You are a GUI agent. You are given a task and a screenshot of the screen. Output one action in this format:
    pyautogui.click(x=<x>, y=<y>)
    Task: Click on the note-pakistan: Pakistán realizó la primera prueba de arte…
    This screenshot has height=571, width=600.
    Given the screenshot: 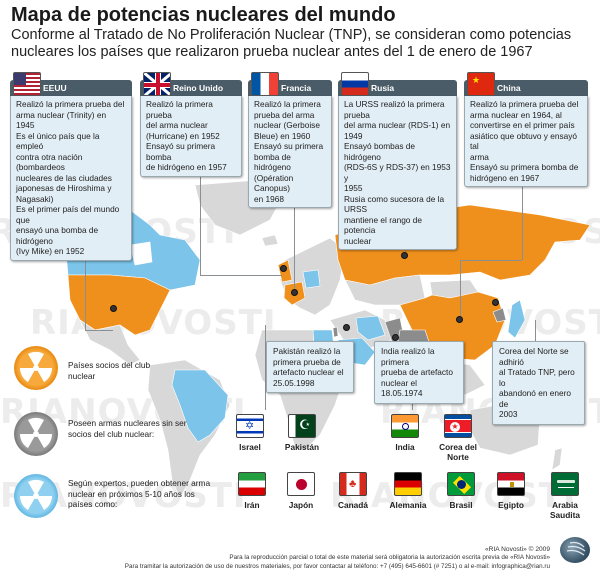 What is the action you would take?
    pyautogui.click(x=310, y=367)
    